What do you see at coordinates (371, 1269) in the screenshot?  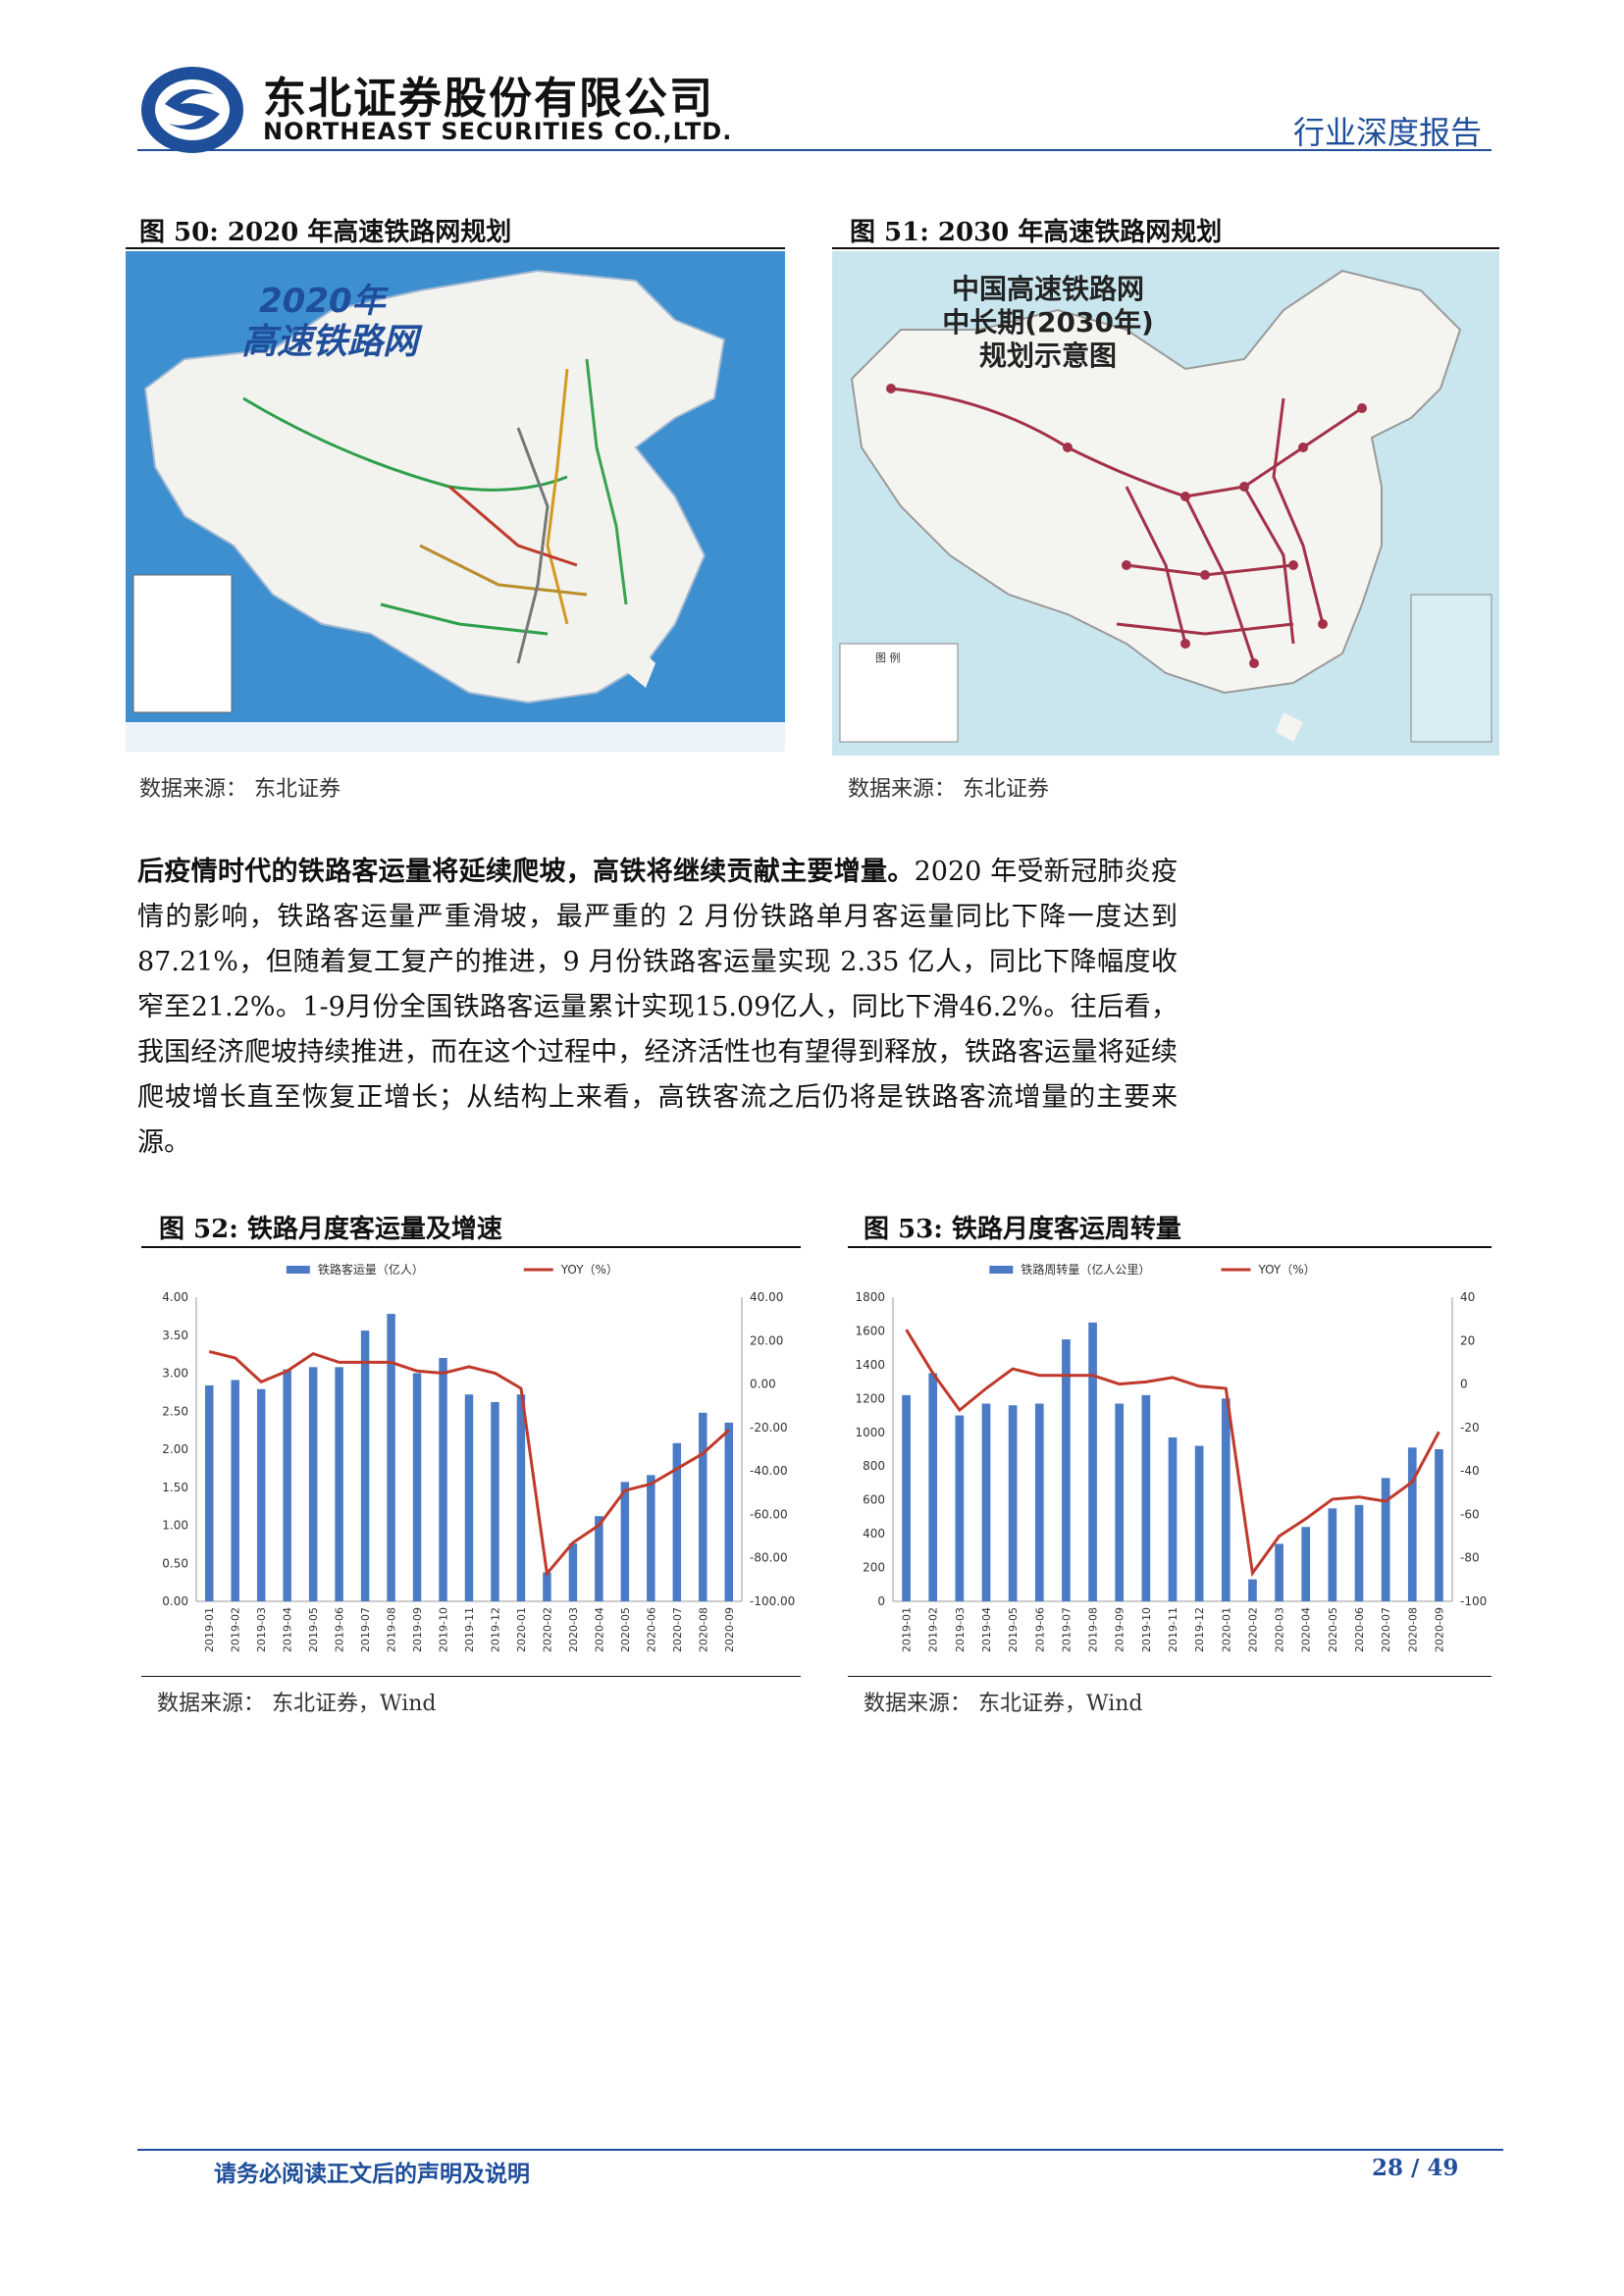 I see `legend-bar-label: 铁路客运量（亿人）` at bounding box center [371, 1269].